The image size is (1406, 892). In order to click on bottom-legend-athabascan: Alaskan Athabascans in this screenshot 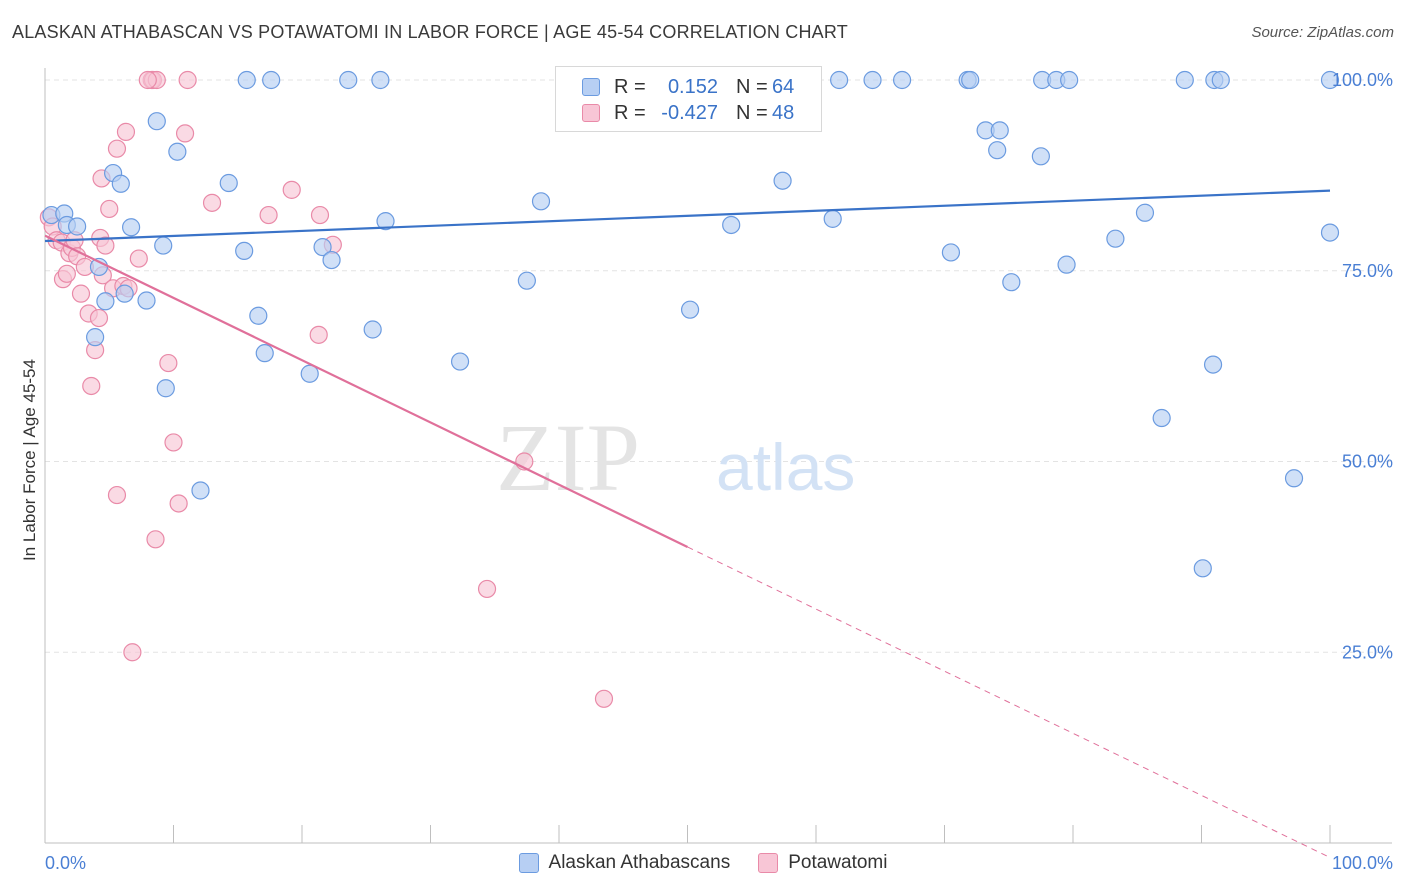, I will do `click(624, 863)`.